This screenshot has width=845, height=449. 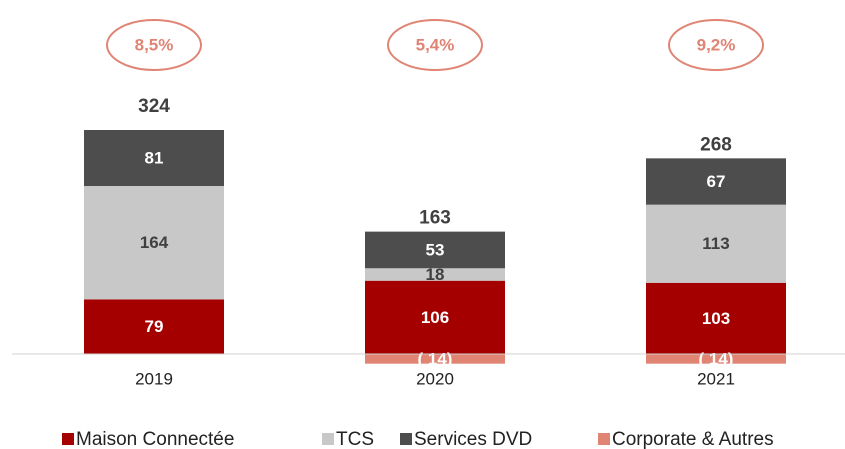 I want to click on data-label: 67, so click(x=716, y=181).